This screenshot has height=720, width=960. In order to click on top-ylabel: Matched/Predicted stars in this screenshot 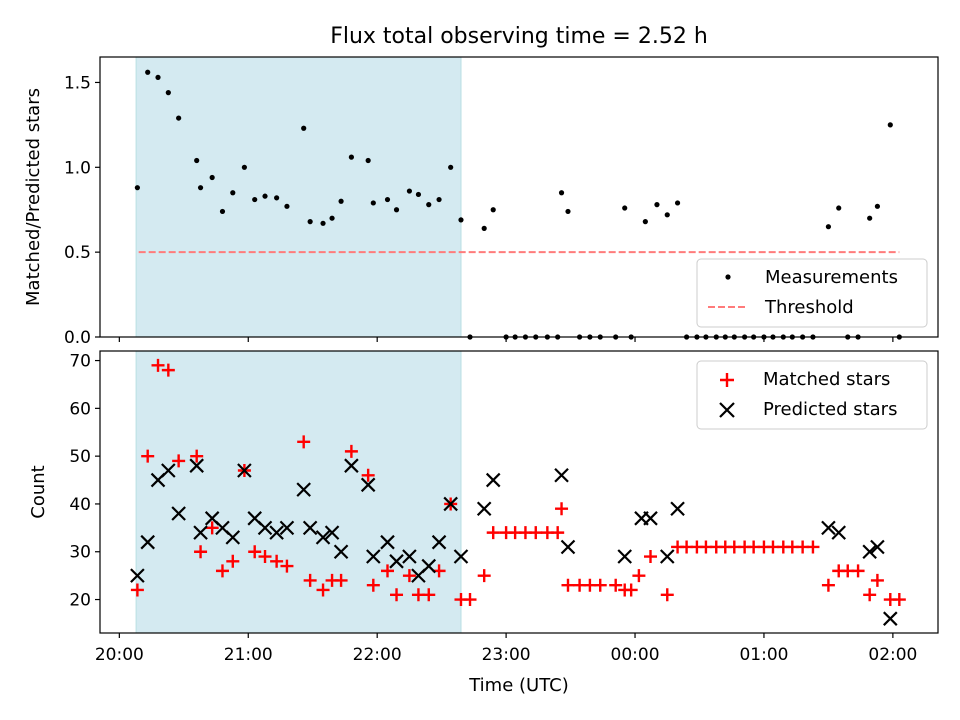, I will do `click(33, 197)`.